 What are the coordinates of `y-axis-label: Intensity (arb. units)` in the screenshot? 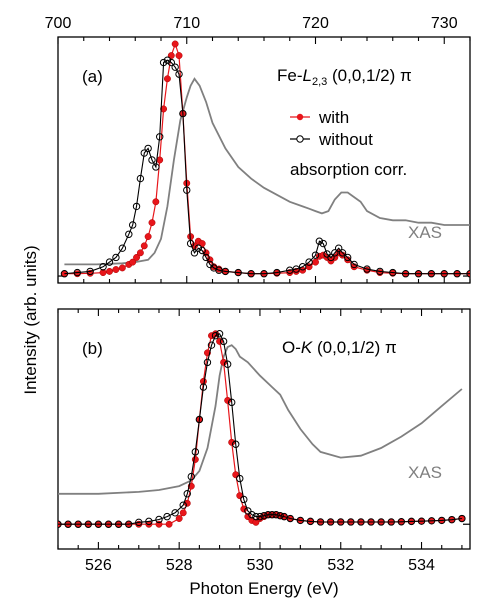 It's located at (30, 319).